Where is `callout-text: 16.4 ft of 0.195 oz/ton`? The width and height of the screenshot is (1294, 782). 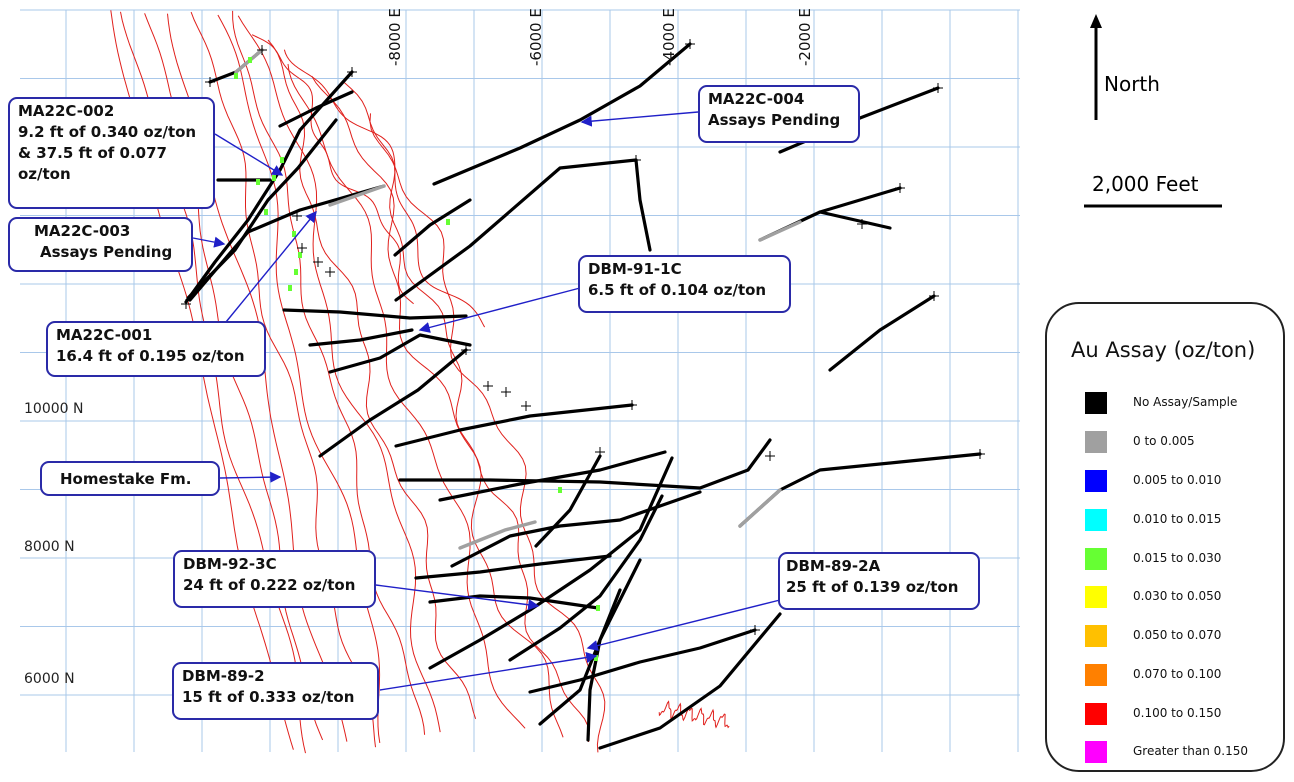
callout-text: 16.4 ft of 0.195 oz/ton is located at coordinates (150, 356).